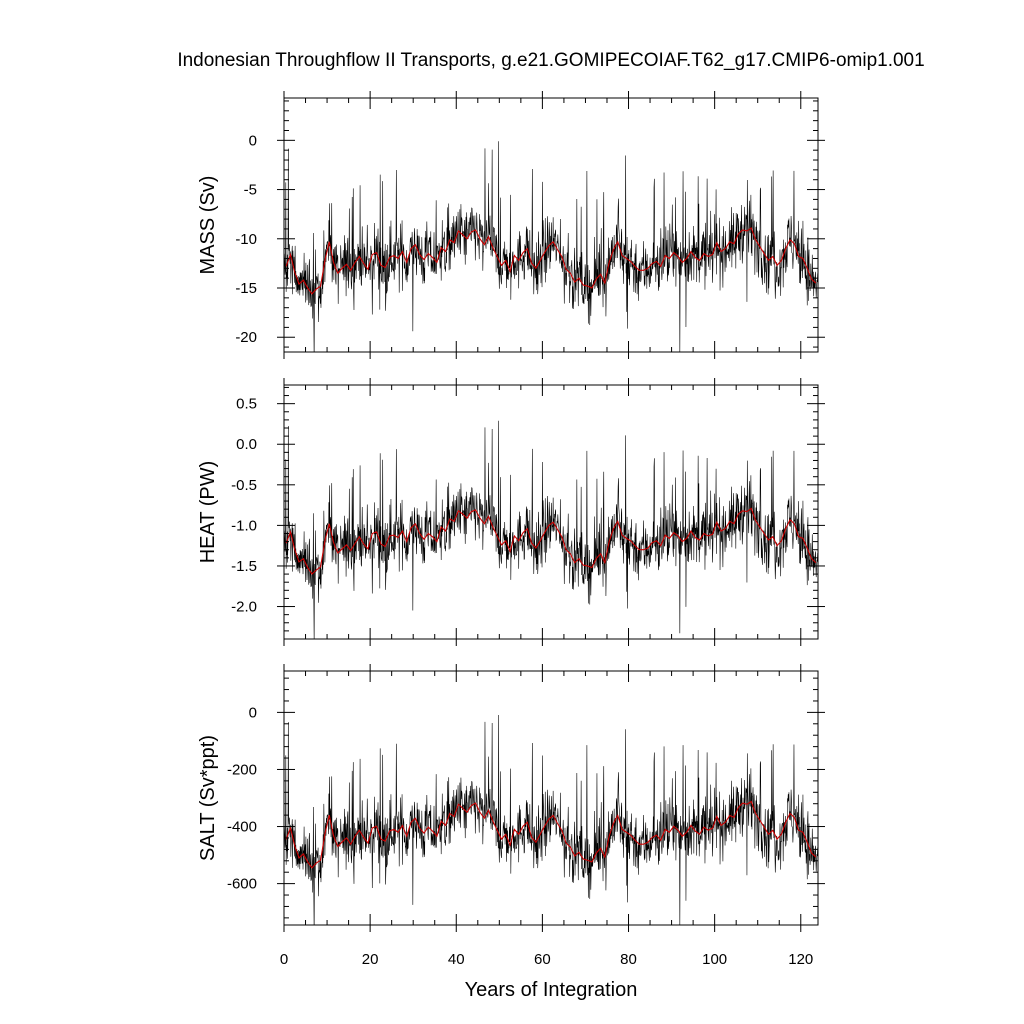 This screenshot has width=1024, height=1024. What do you see at coordinates (800, 959) in the screenshot?
I see `x-tick-label: 120` at bounding box center [800, 959].